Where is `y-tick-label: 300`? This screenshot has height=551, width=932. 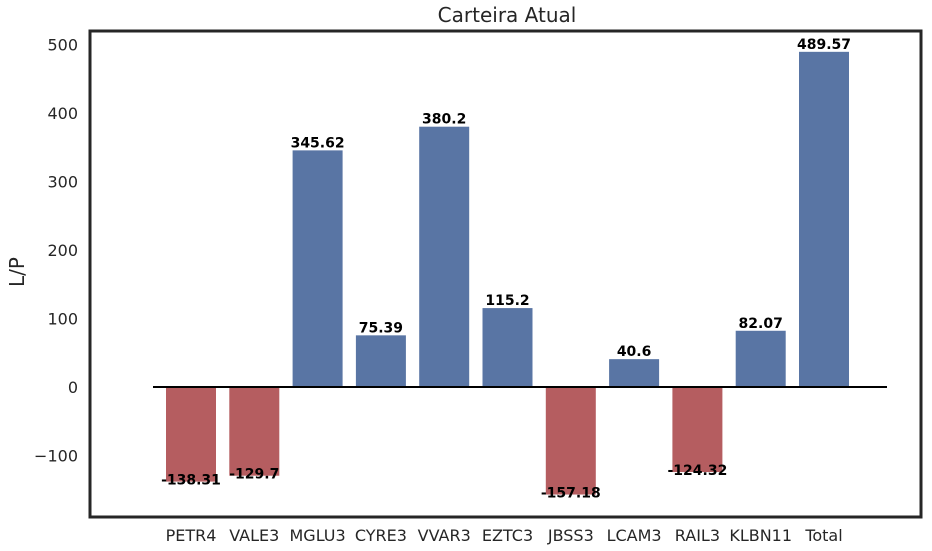 y-tick-label: 300 is located at coordinates (62, 182).